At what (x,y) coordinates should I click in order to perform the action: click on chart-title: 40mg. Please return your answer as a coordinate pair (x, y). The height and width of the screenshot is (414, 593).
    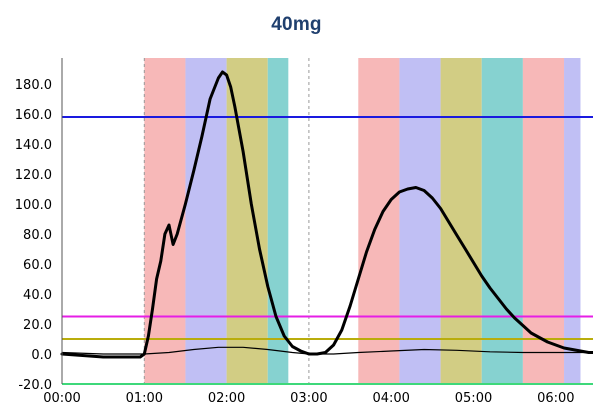
    Looking at the image, I should click on (296, 24).